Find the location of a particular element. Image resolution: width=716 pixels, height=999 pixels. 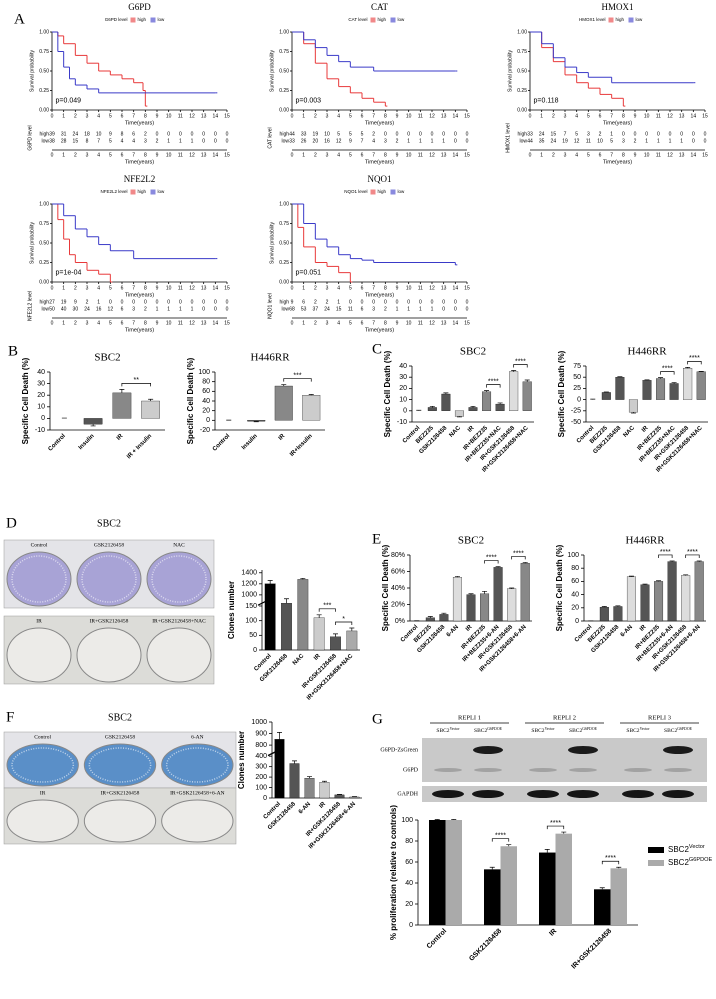

table-x-tick-label: 4 is located at coordinates (98, 155).